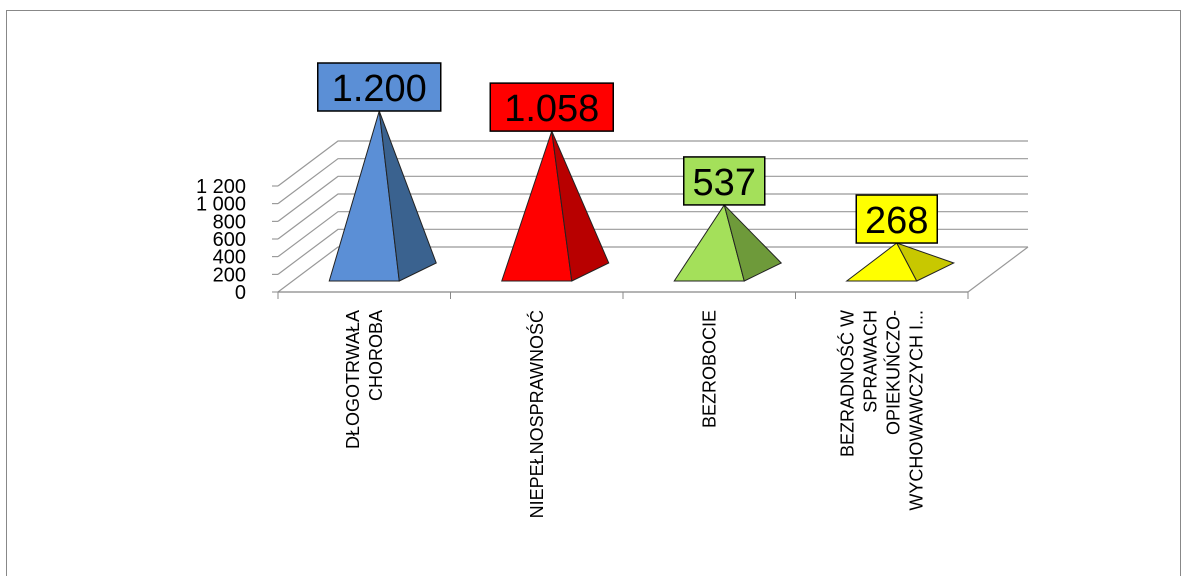 Image resolution: width=1191 pixels, height=576 pixels. I want to click on y-tick-label: 600, so click(229, 240).